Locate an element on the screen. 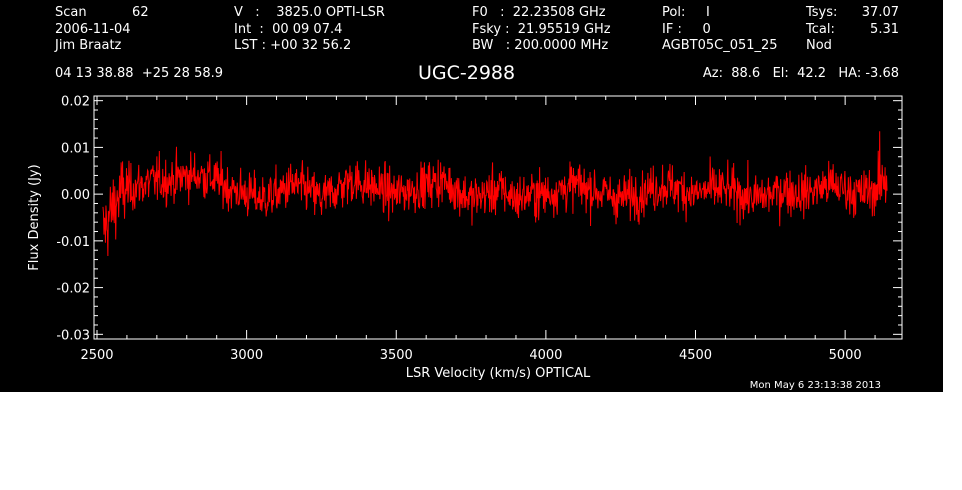  header-tsys-label: Tsys: is located at coordinates (822, 12).